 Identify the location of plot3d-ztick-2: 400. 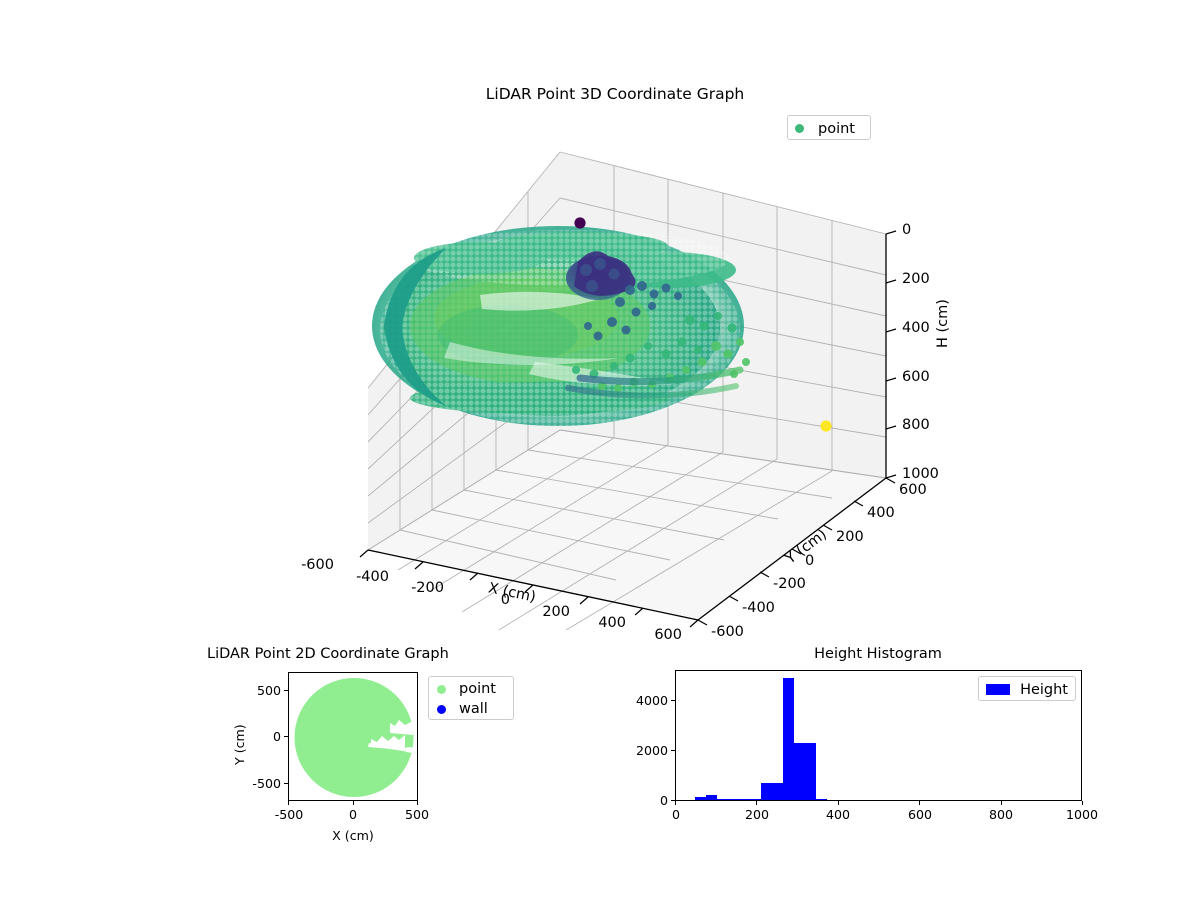
(916, 328).